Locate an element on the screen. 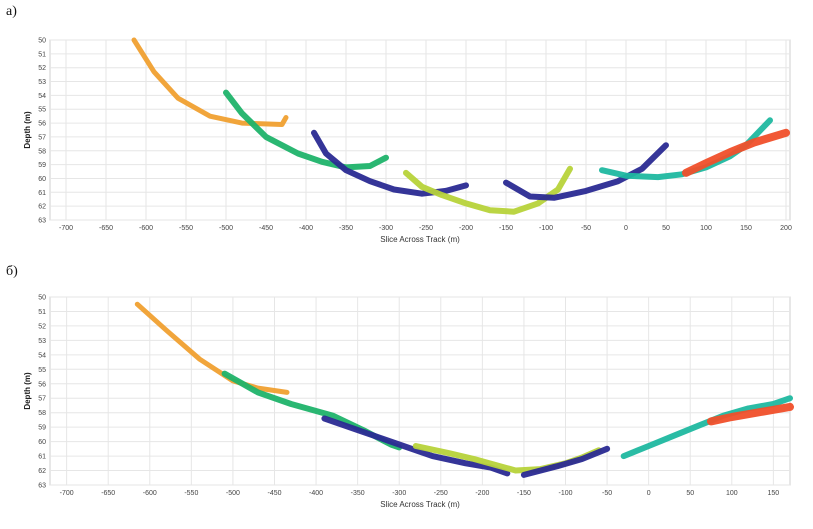 This screenshot has height=529, width=813. panel-label-b: б) is located at coordinates (12, 271).